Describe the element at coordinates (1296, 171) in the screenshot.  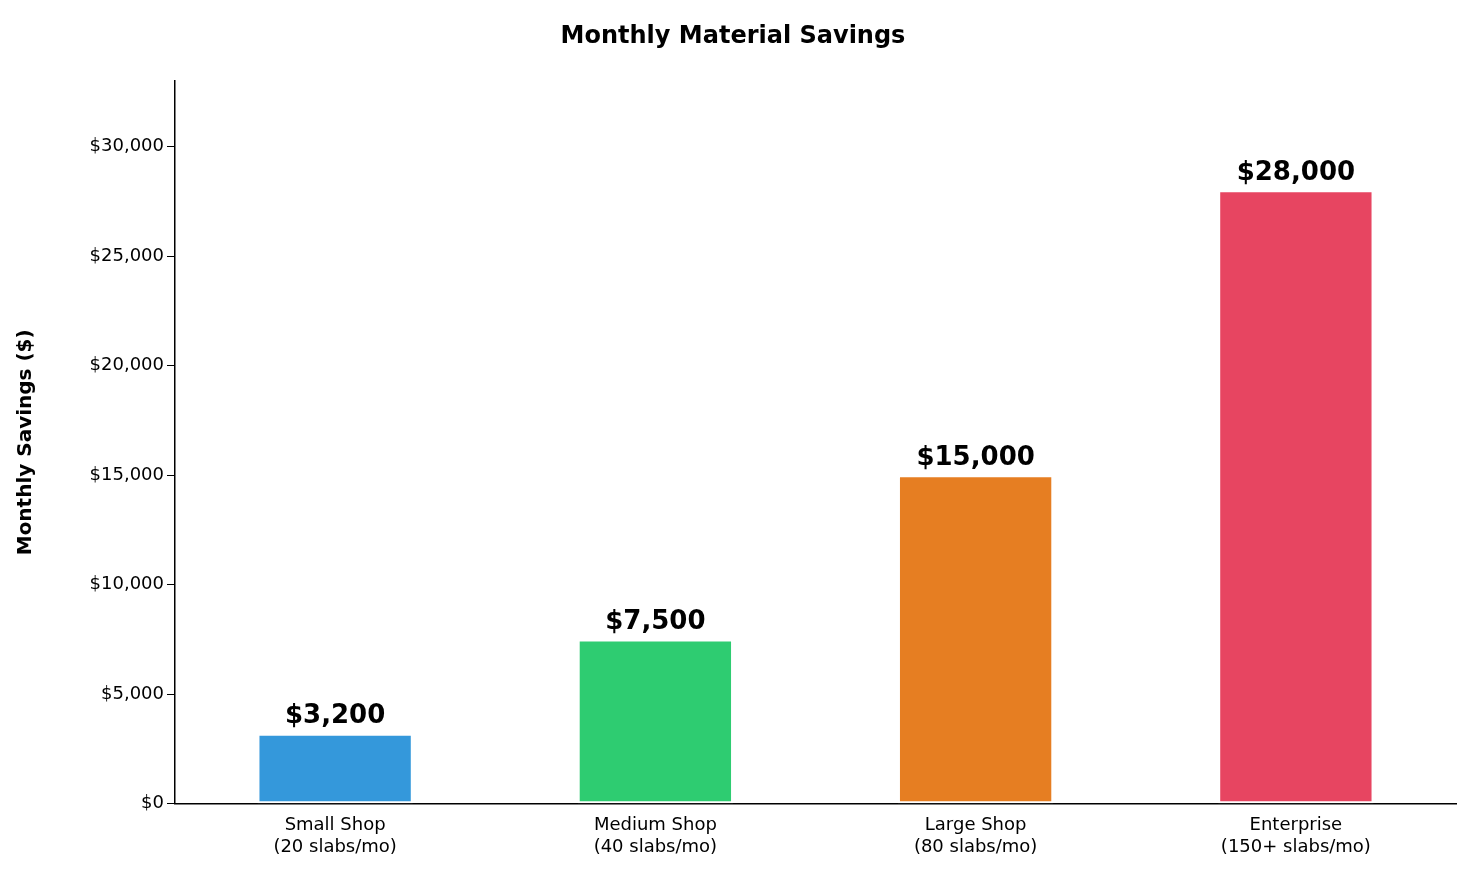
I see `data-label: $28,000` at that location.